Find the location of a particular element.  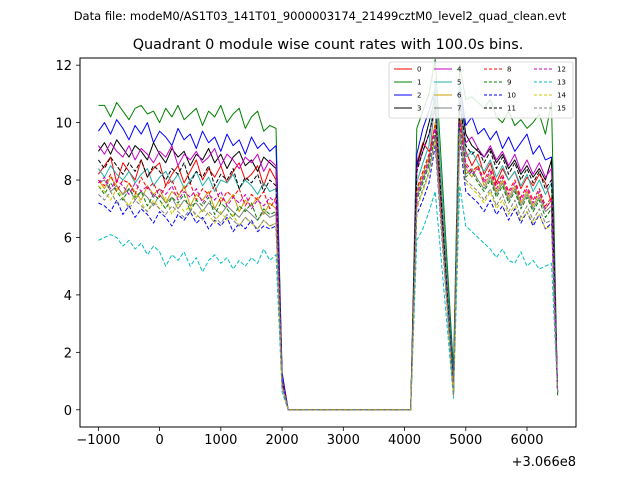

y-tick-label: 10 is located at coordinates (63, 124).